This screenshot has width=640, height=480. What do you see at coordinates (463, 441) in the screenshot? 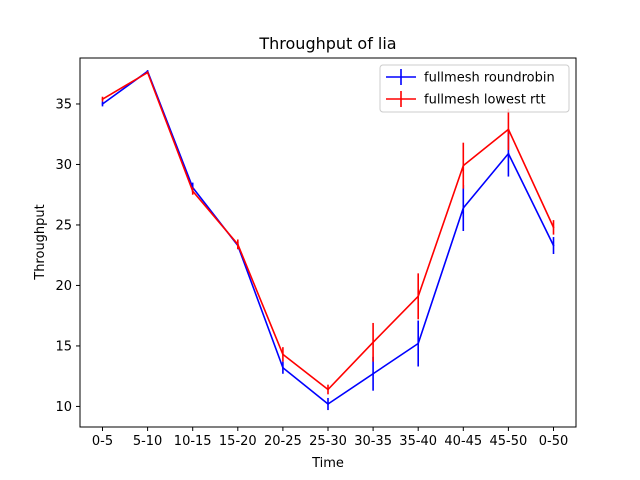
I see `x-tick-label: 40-45` at bounding box center [463, 441].